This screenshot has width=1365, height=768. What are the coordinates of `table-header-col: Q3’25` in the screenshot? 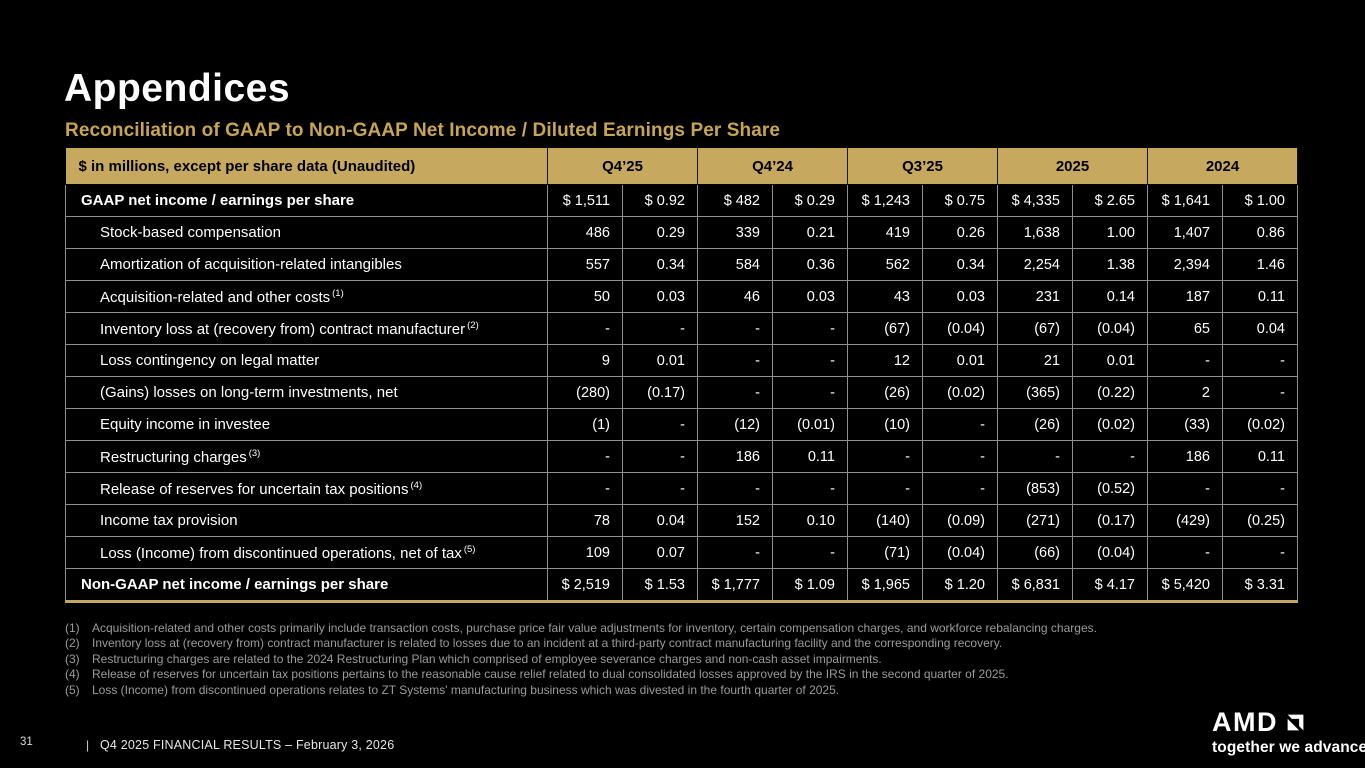 It's located at (922, 166).